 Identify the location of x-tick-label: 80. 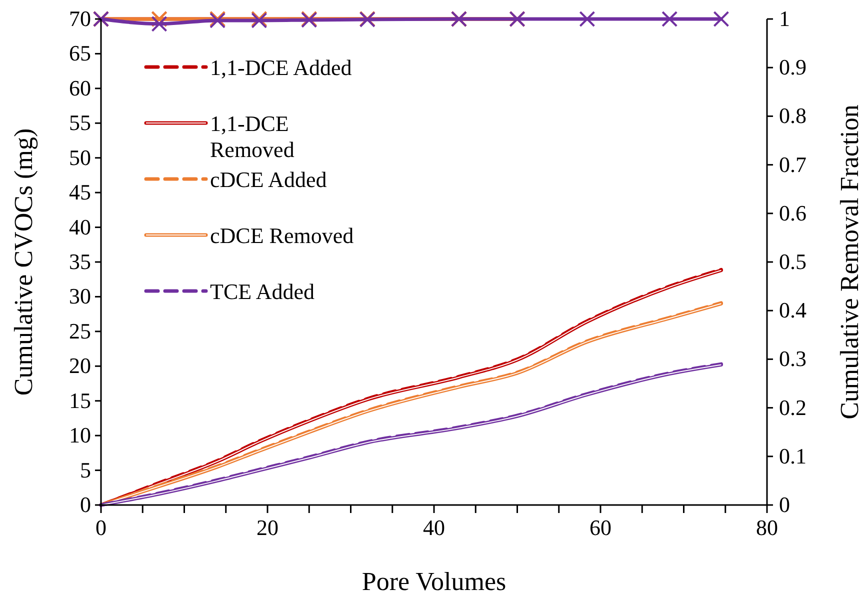
(767, 527).